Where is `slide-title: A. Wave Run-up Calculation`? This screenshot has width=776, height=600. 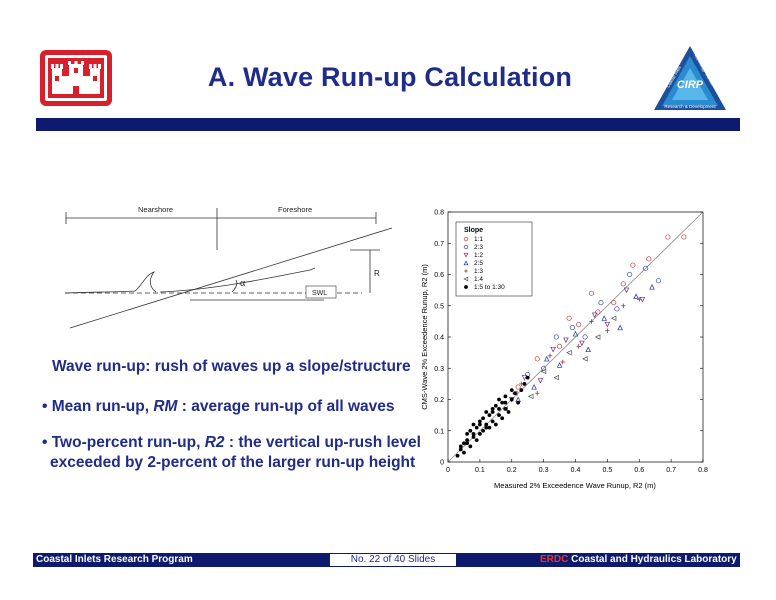
slide-title: A. Wave Run-up Calculation is located at coordinates (390, 77).